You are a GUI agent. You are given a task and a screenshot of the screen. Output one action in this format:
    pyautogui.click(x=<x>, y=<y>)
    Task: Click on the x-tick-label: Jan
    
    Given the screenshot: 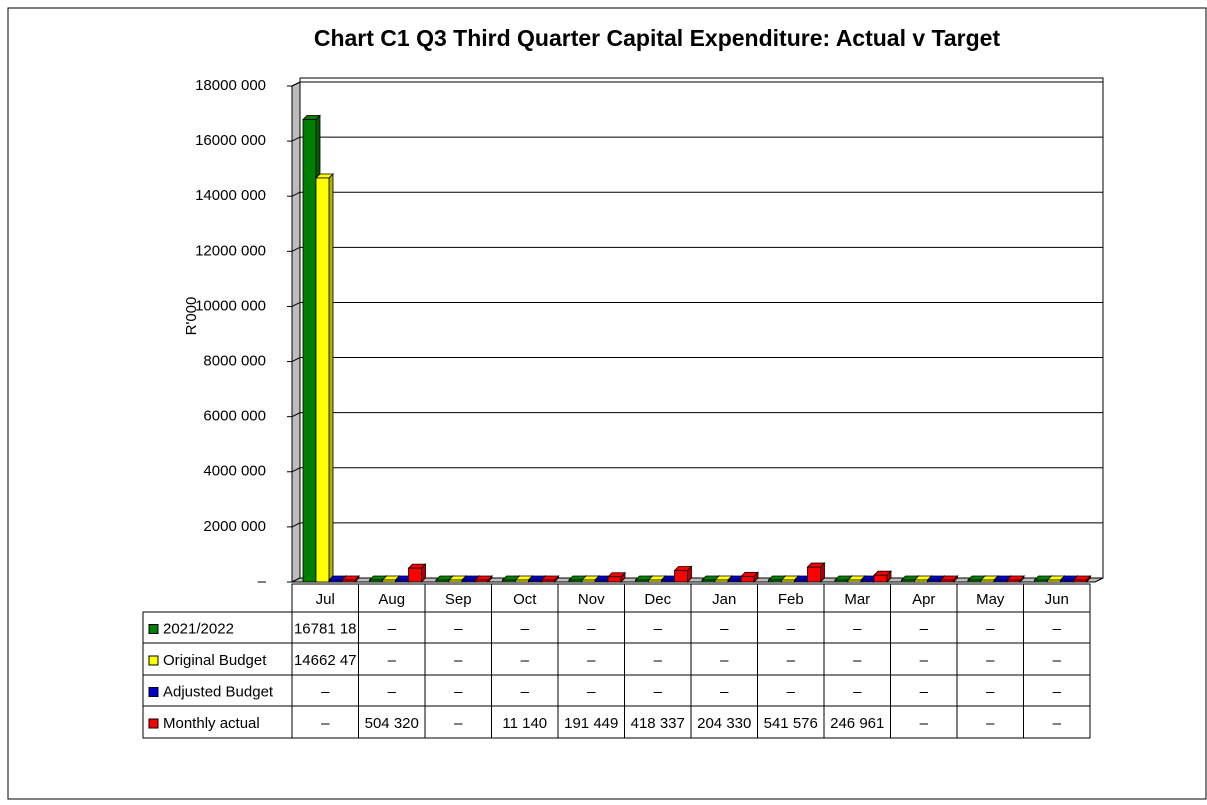 What is the action you would take?
    pyautogui.click(x=724, y=599)
    